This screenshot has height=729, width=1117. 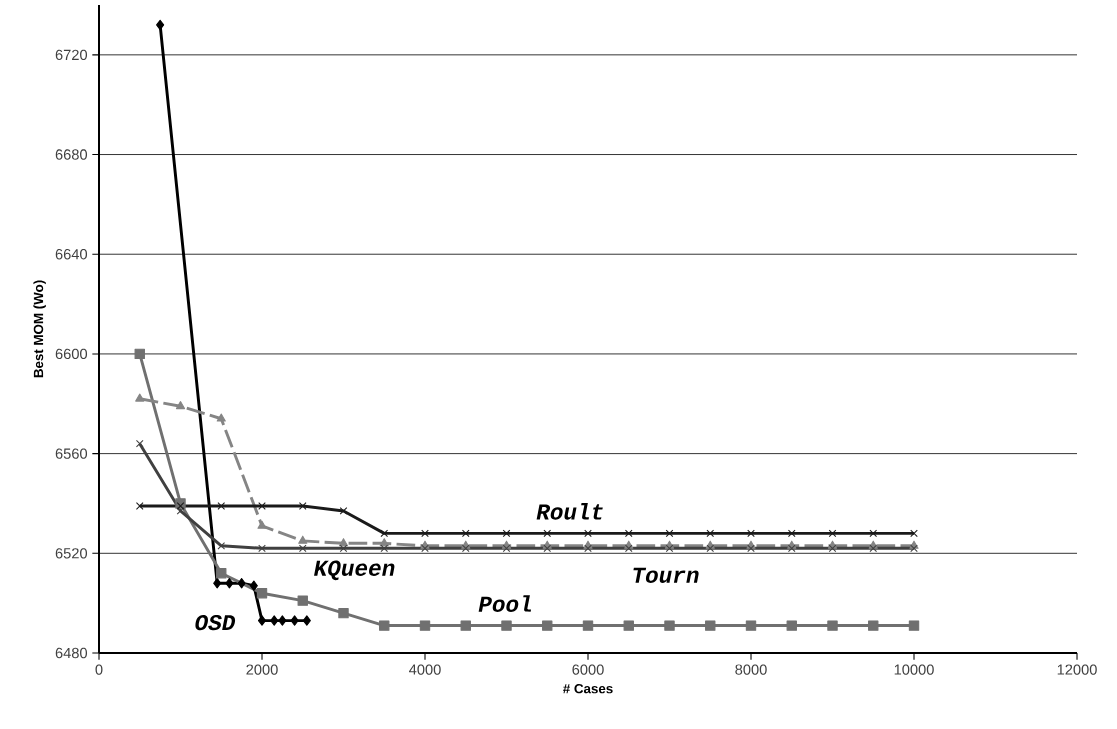 What do you see at coordinates (215, 622) in the screenshot?
I see `annotation: OSD` at bounding box center [215, 622].